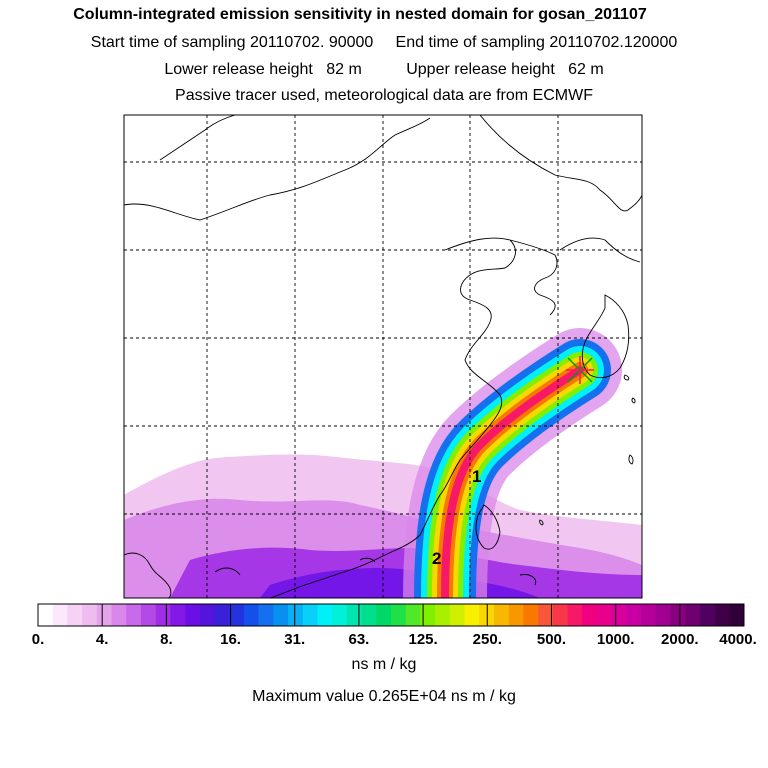 Image resolution: width=768 pixels, height=768 pixels. I want to click on color-bar-tick-label: 0., so click(38, 639).